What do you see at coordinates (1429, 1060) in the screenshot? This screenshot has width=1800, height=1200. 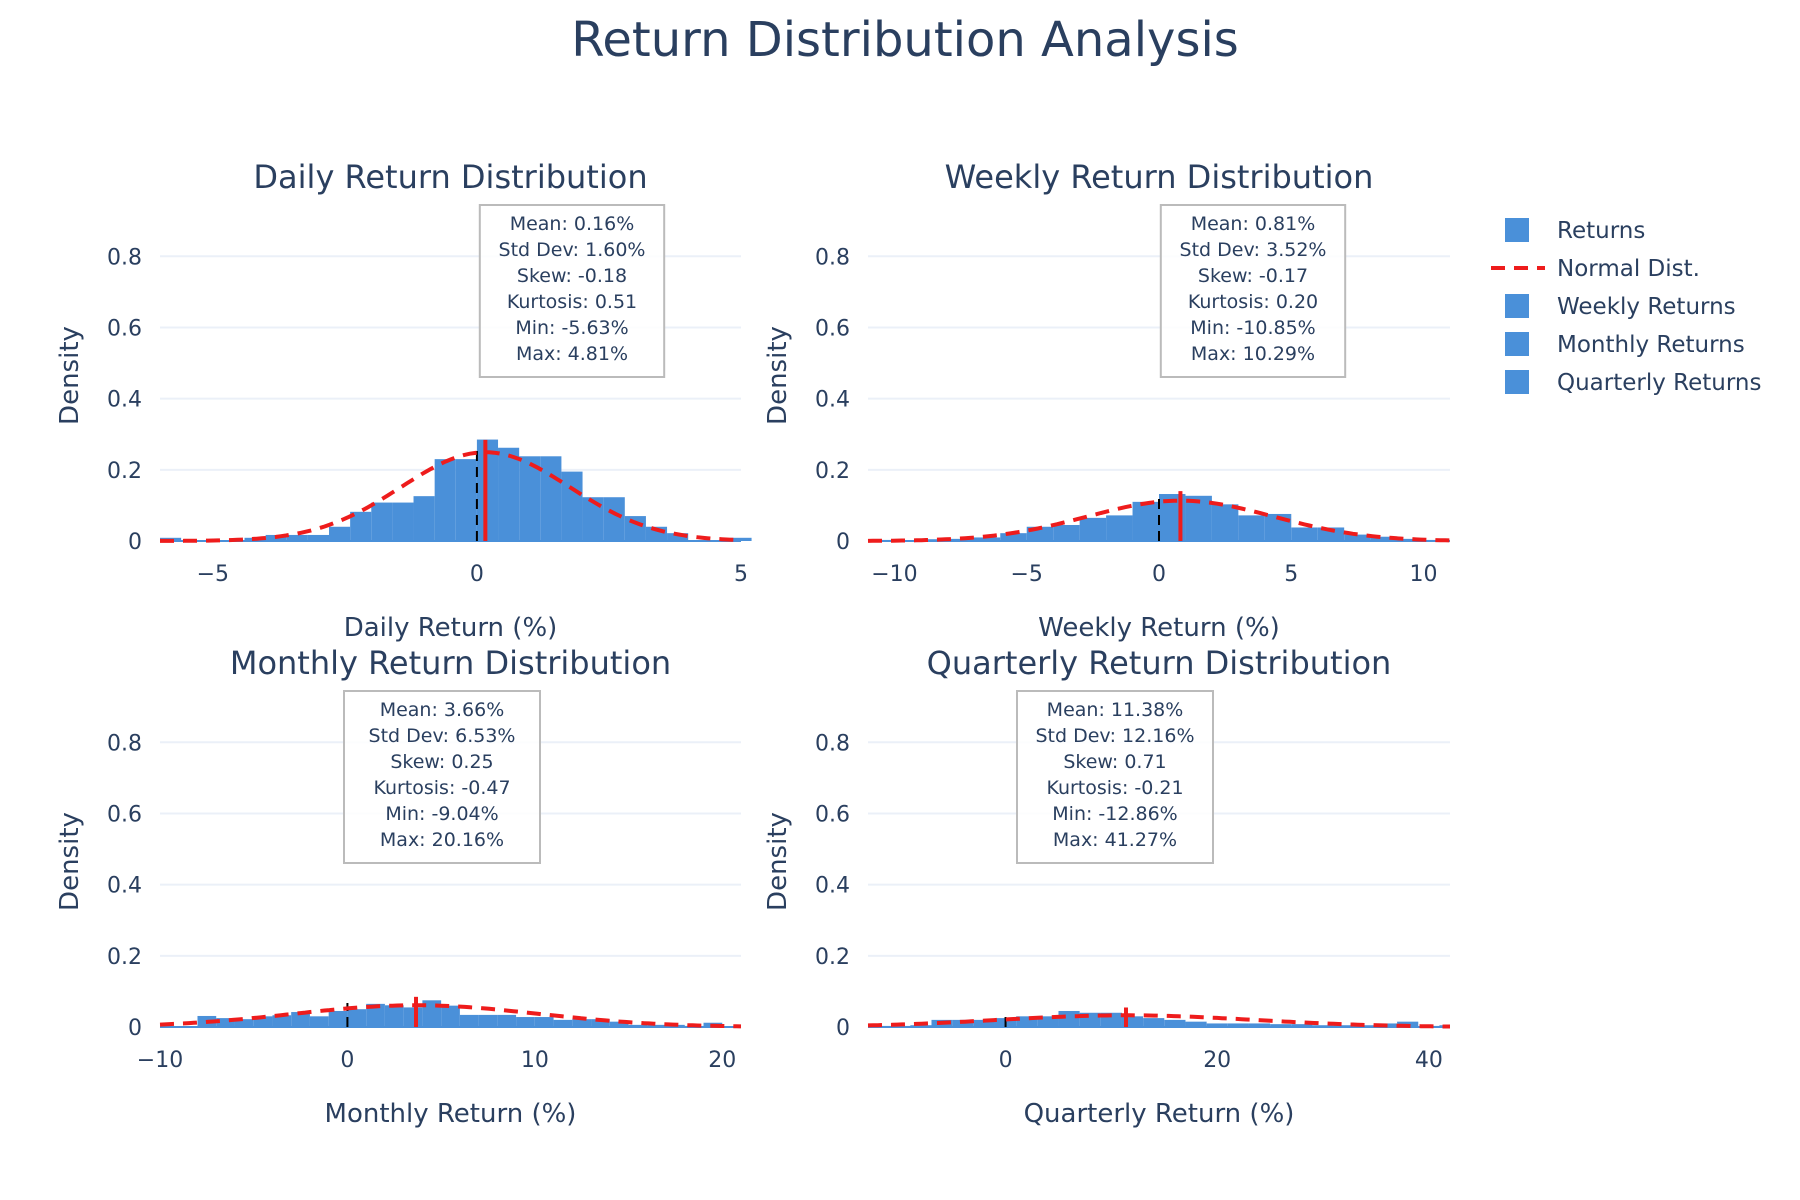 I see `x-tick-label: 40` at bounding box center [1429, 1060].